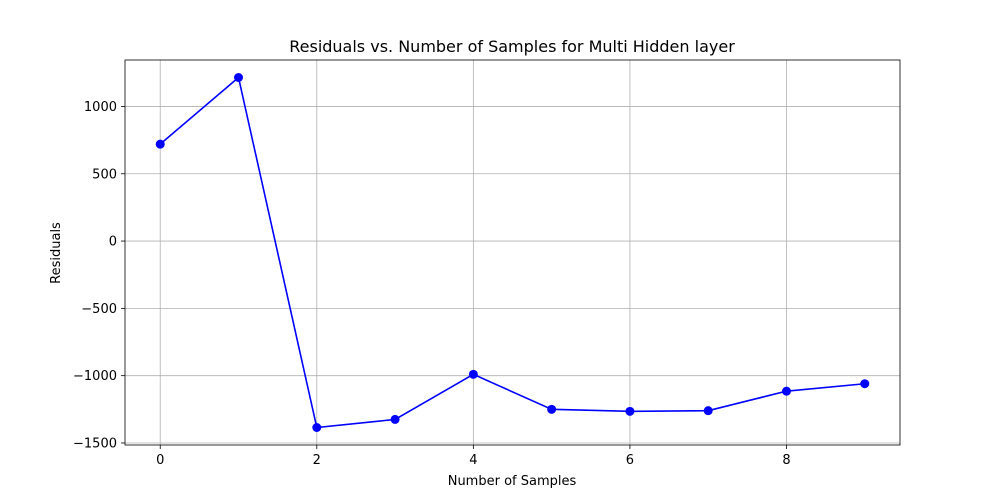 This screenshot has height=500, width=1000. Describe the element at coordinates (56, 253) in the screenshot. I see `y-axis-label: Residuals` at that location.